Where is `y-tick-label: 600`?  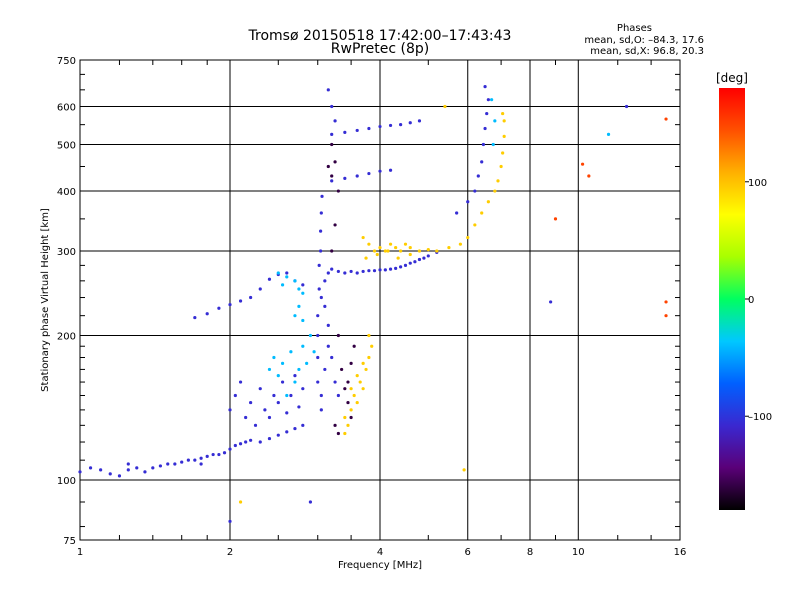 y-tick-label: 600 is located at coordinates (66, 108).